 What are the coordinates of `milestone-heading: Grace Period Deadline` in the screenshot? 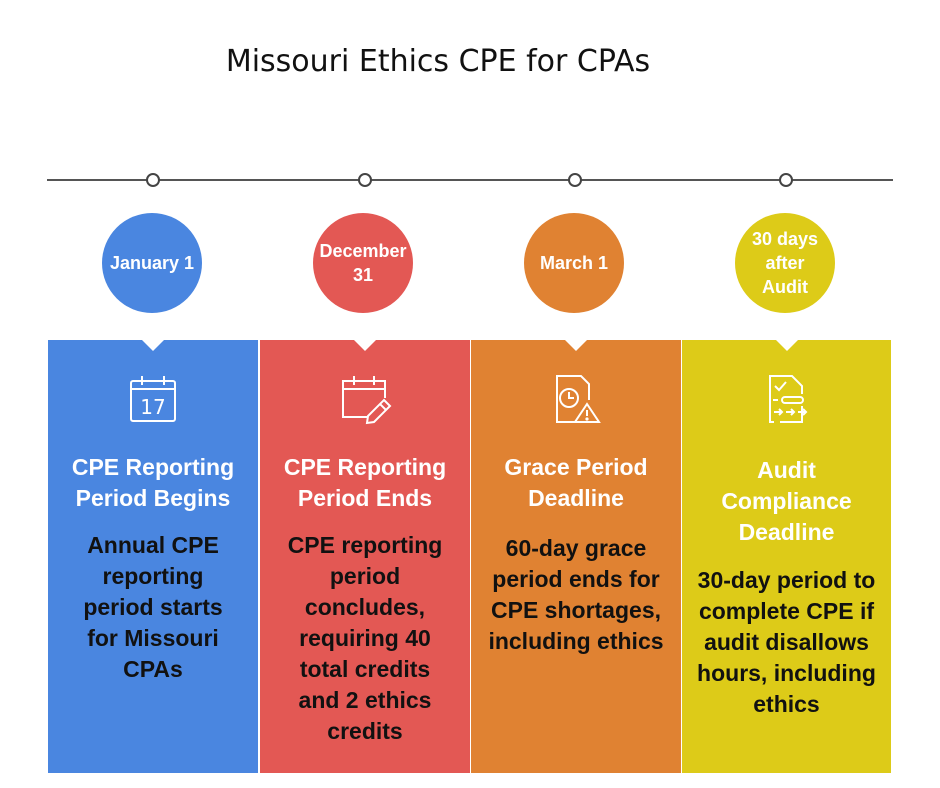 It's located at (576, 482).